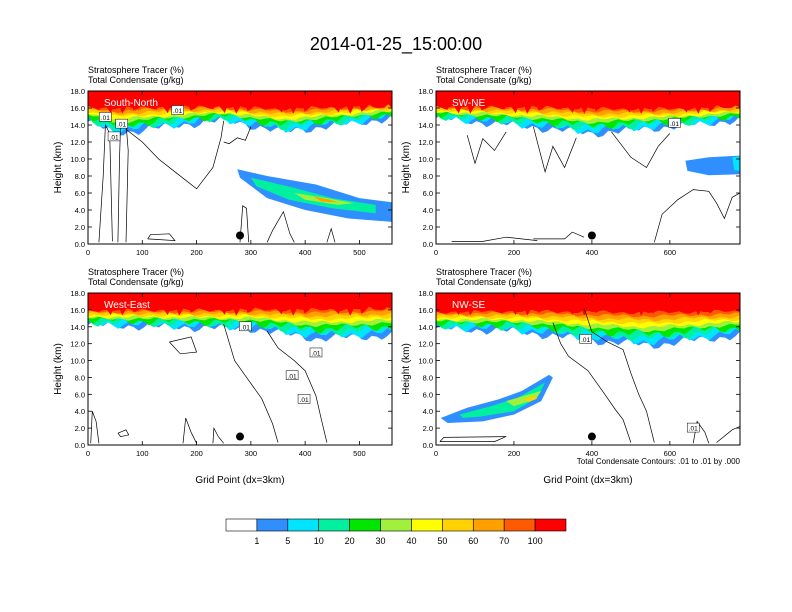  Describe the element at coordinates (468, 305) in the screenshot. I see `panel-label: NW-SE` at that location.